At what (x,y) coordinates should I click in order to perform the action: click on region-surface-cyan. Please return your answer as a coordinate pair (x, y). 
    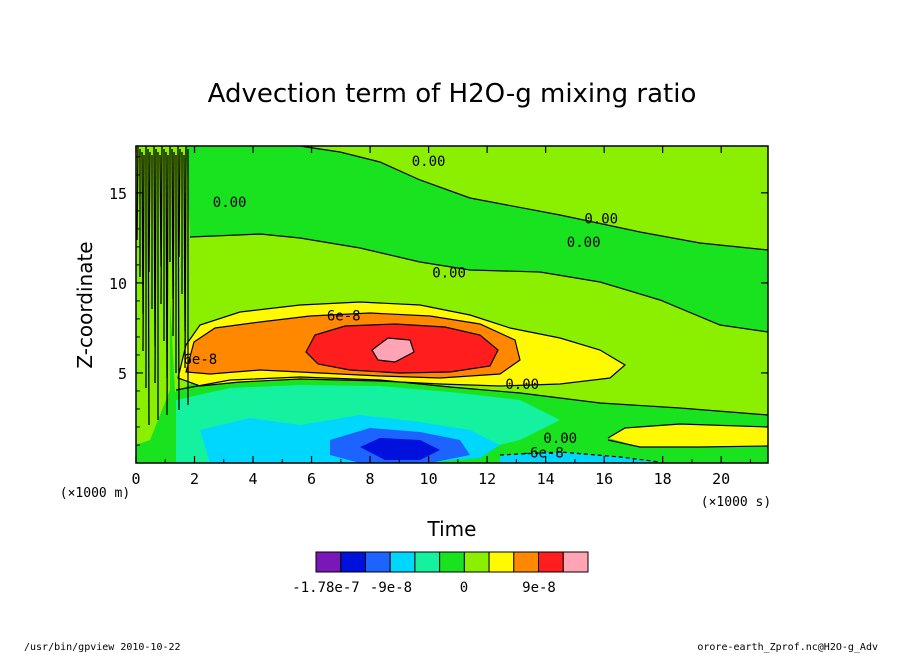
    Looking at the image, I should click on (580, 457).